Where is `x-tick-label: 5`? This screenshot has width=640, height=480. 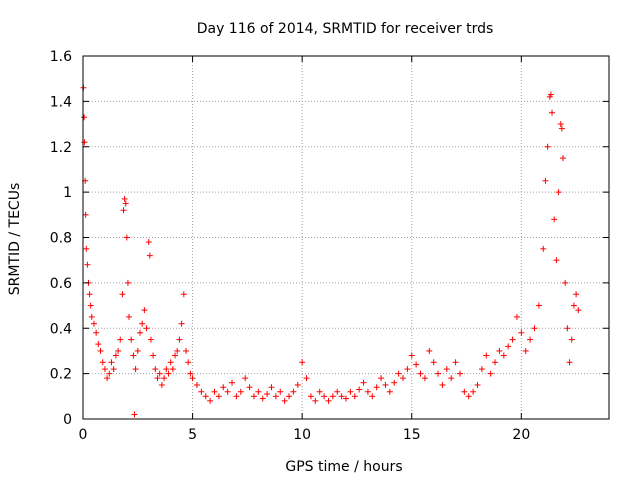 x-tick-label: 5 is located at coordinates (192, 435).